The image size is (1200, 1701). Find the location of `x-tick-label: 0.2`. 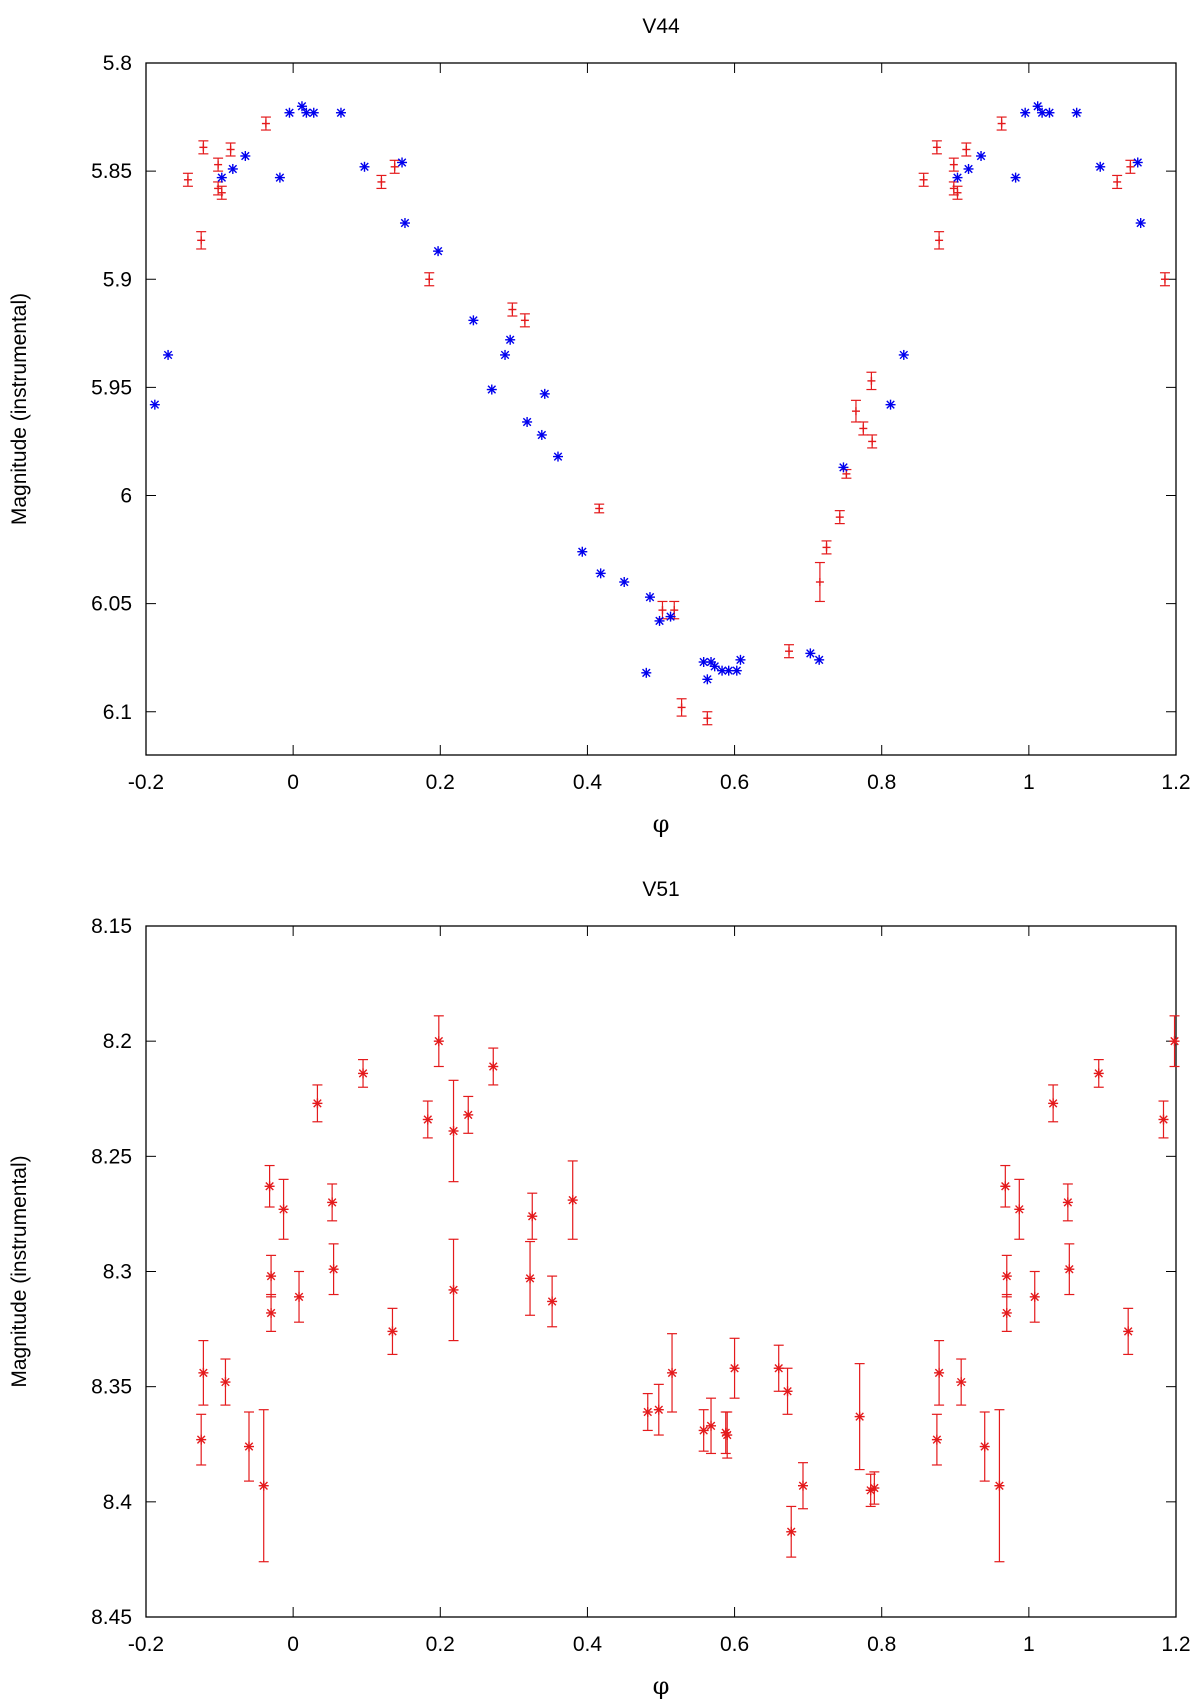

x-tick-label: 0.2 is located at coordinates (440, 1644).